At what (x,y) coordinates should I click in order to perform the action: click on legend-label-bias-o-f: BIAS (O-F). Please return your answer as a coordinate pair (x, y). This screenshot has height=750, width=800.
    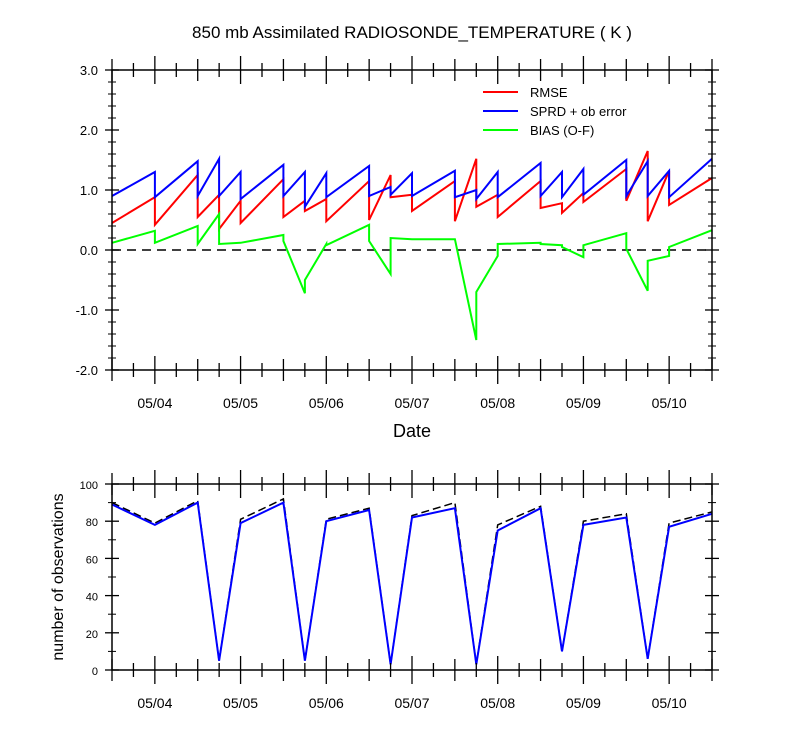
    Looking at the image, I should click on (562, 130).